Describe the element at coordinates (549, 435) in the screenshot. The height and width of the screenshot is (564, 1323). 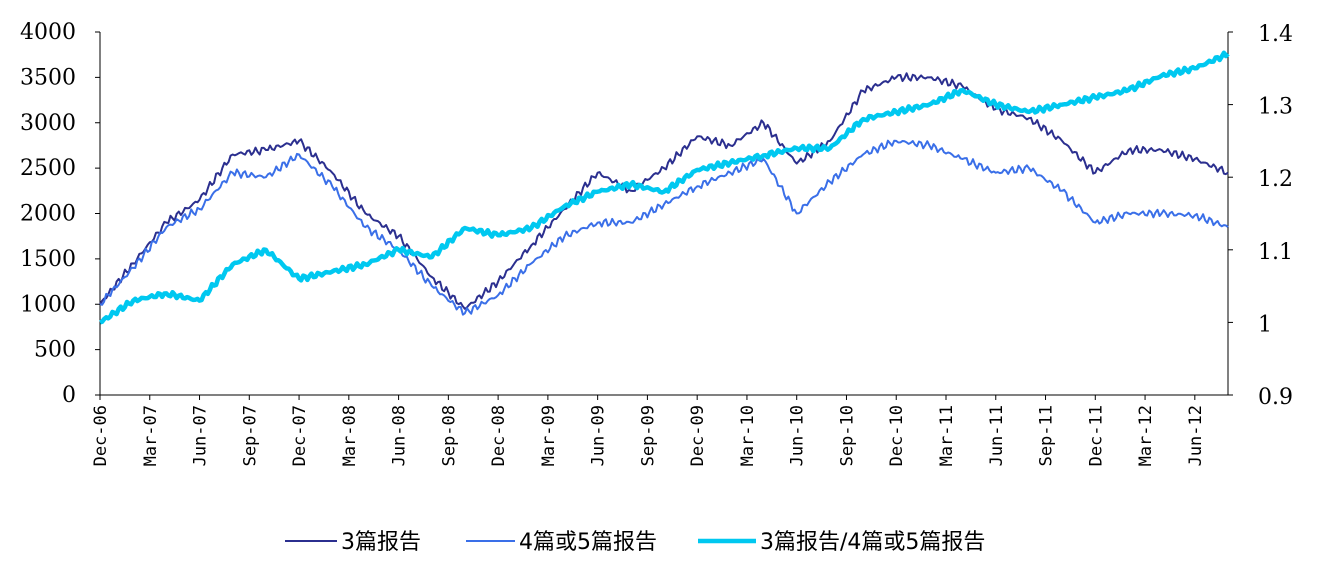
I see `x-tick-label: Mar-09` at that location.